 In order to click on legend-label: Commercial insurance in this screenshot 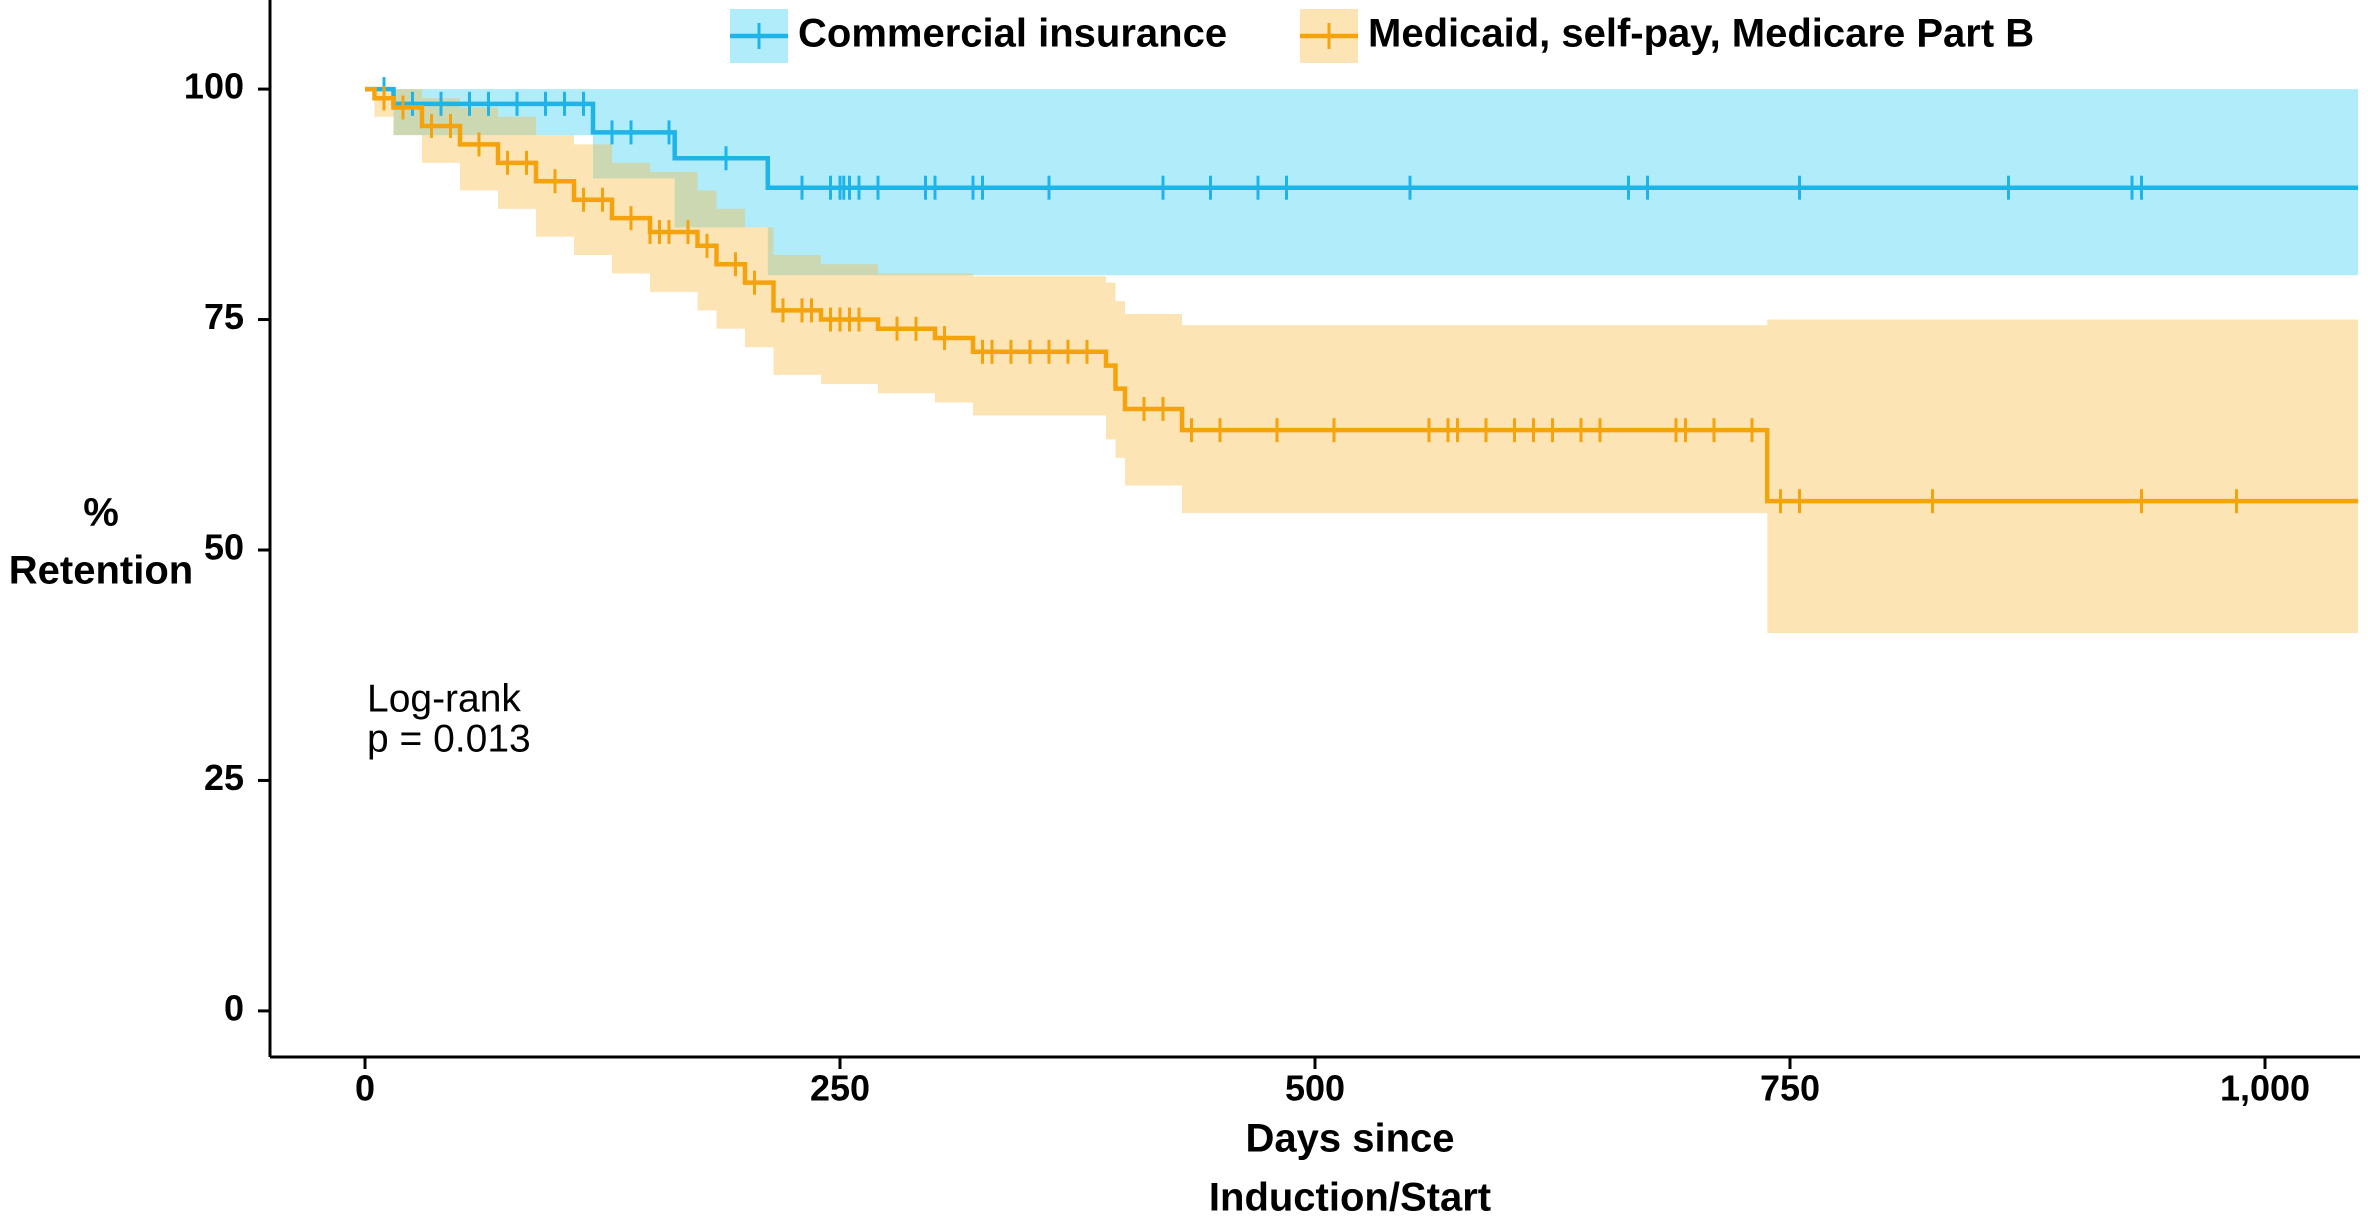, I will do `click(1012, 34)`.